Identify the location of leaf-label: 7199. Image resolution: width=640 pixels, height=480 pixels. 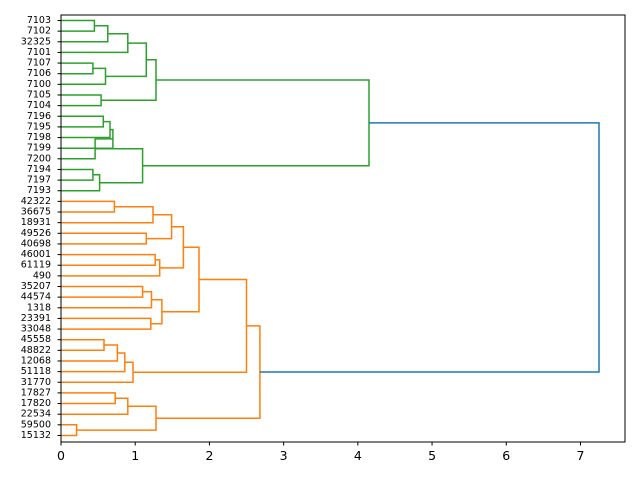
(39, 148).